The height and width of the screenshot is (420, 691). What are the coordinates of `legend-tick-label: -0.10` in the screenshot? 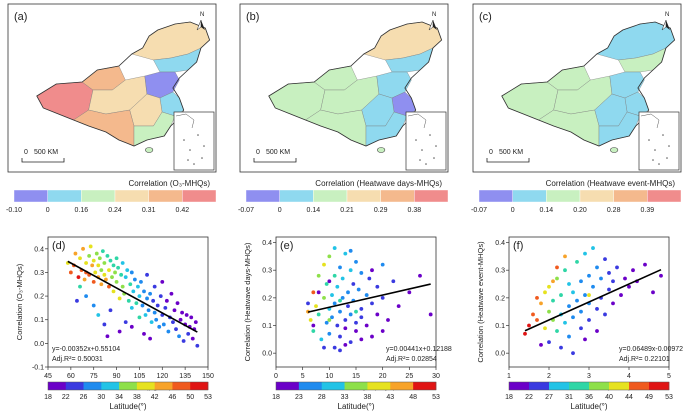 It's located at (14, 210).